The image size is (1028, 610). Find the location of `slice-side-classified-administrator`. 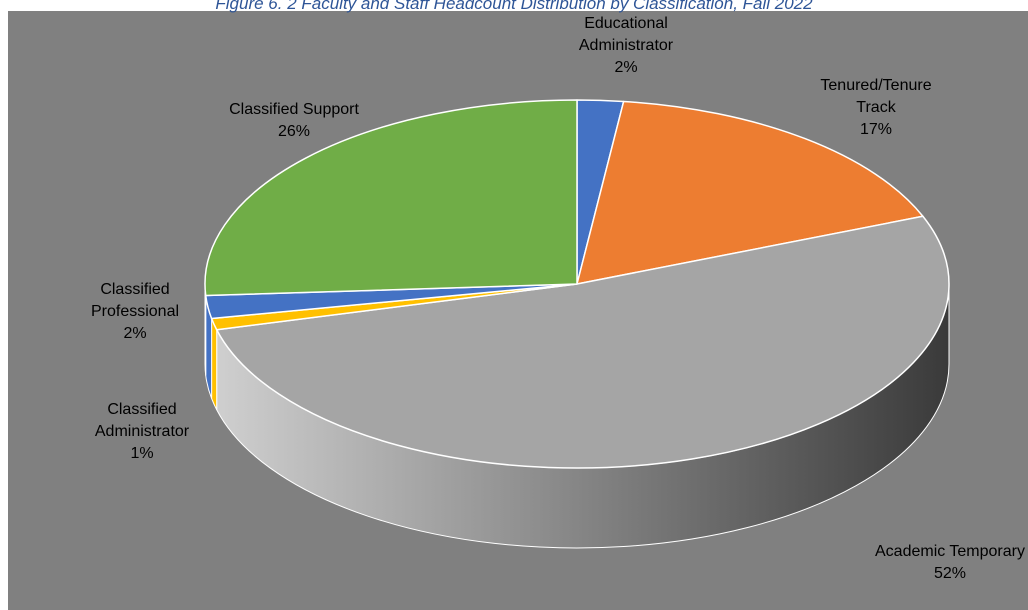

slice-side-classified-administrator is located at coordinates (214, 364).